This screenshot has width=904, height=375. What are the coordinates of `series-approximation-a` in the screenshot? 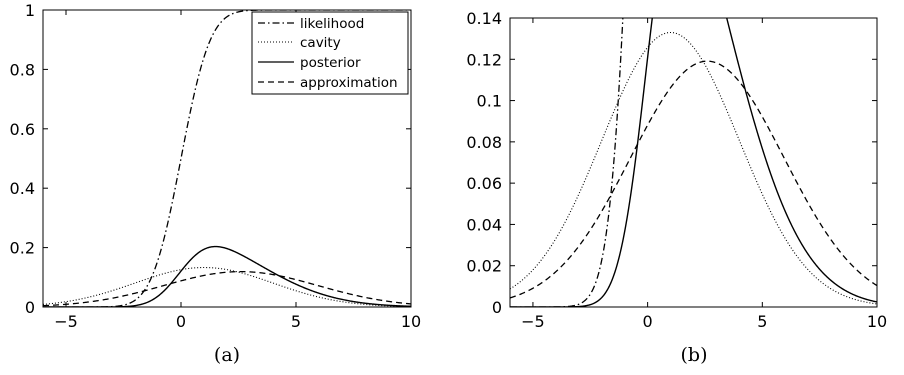 It's located at (227, 288).